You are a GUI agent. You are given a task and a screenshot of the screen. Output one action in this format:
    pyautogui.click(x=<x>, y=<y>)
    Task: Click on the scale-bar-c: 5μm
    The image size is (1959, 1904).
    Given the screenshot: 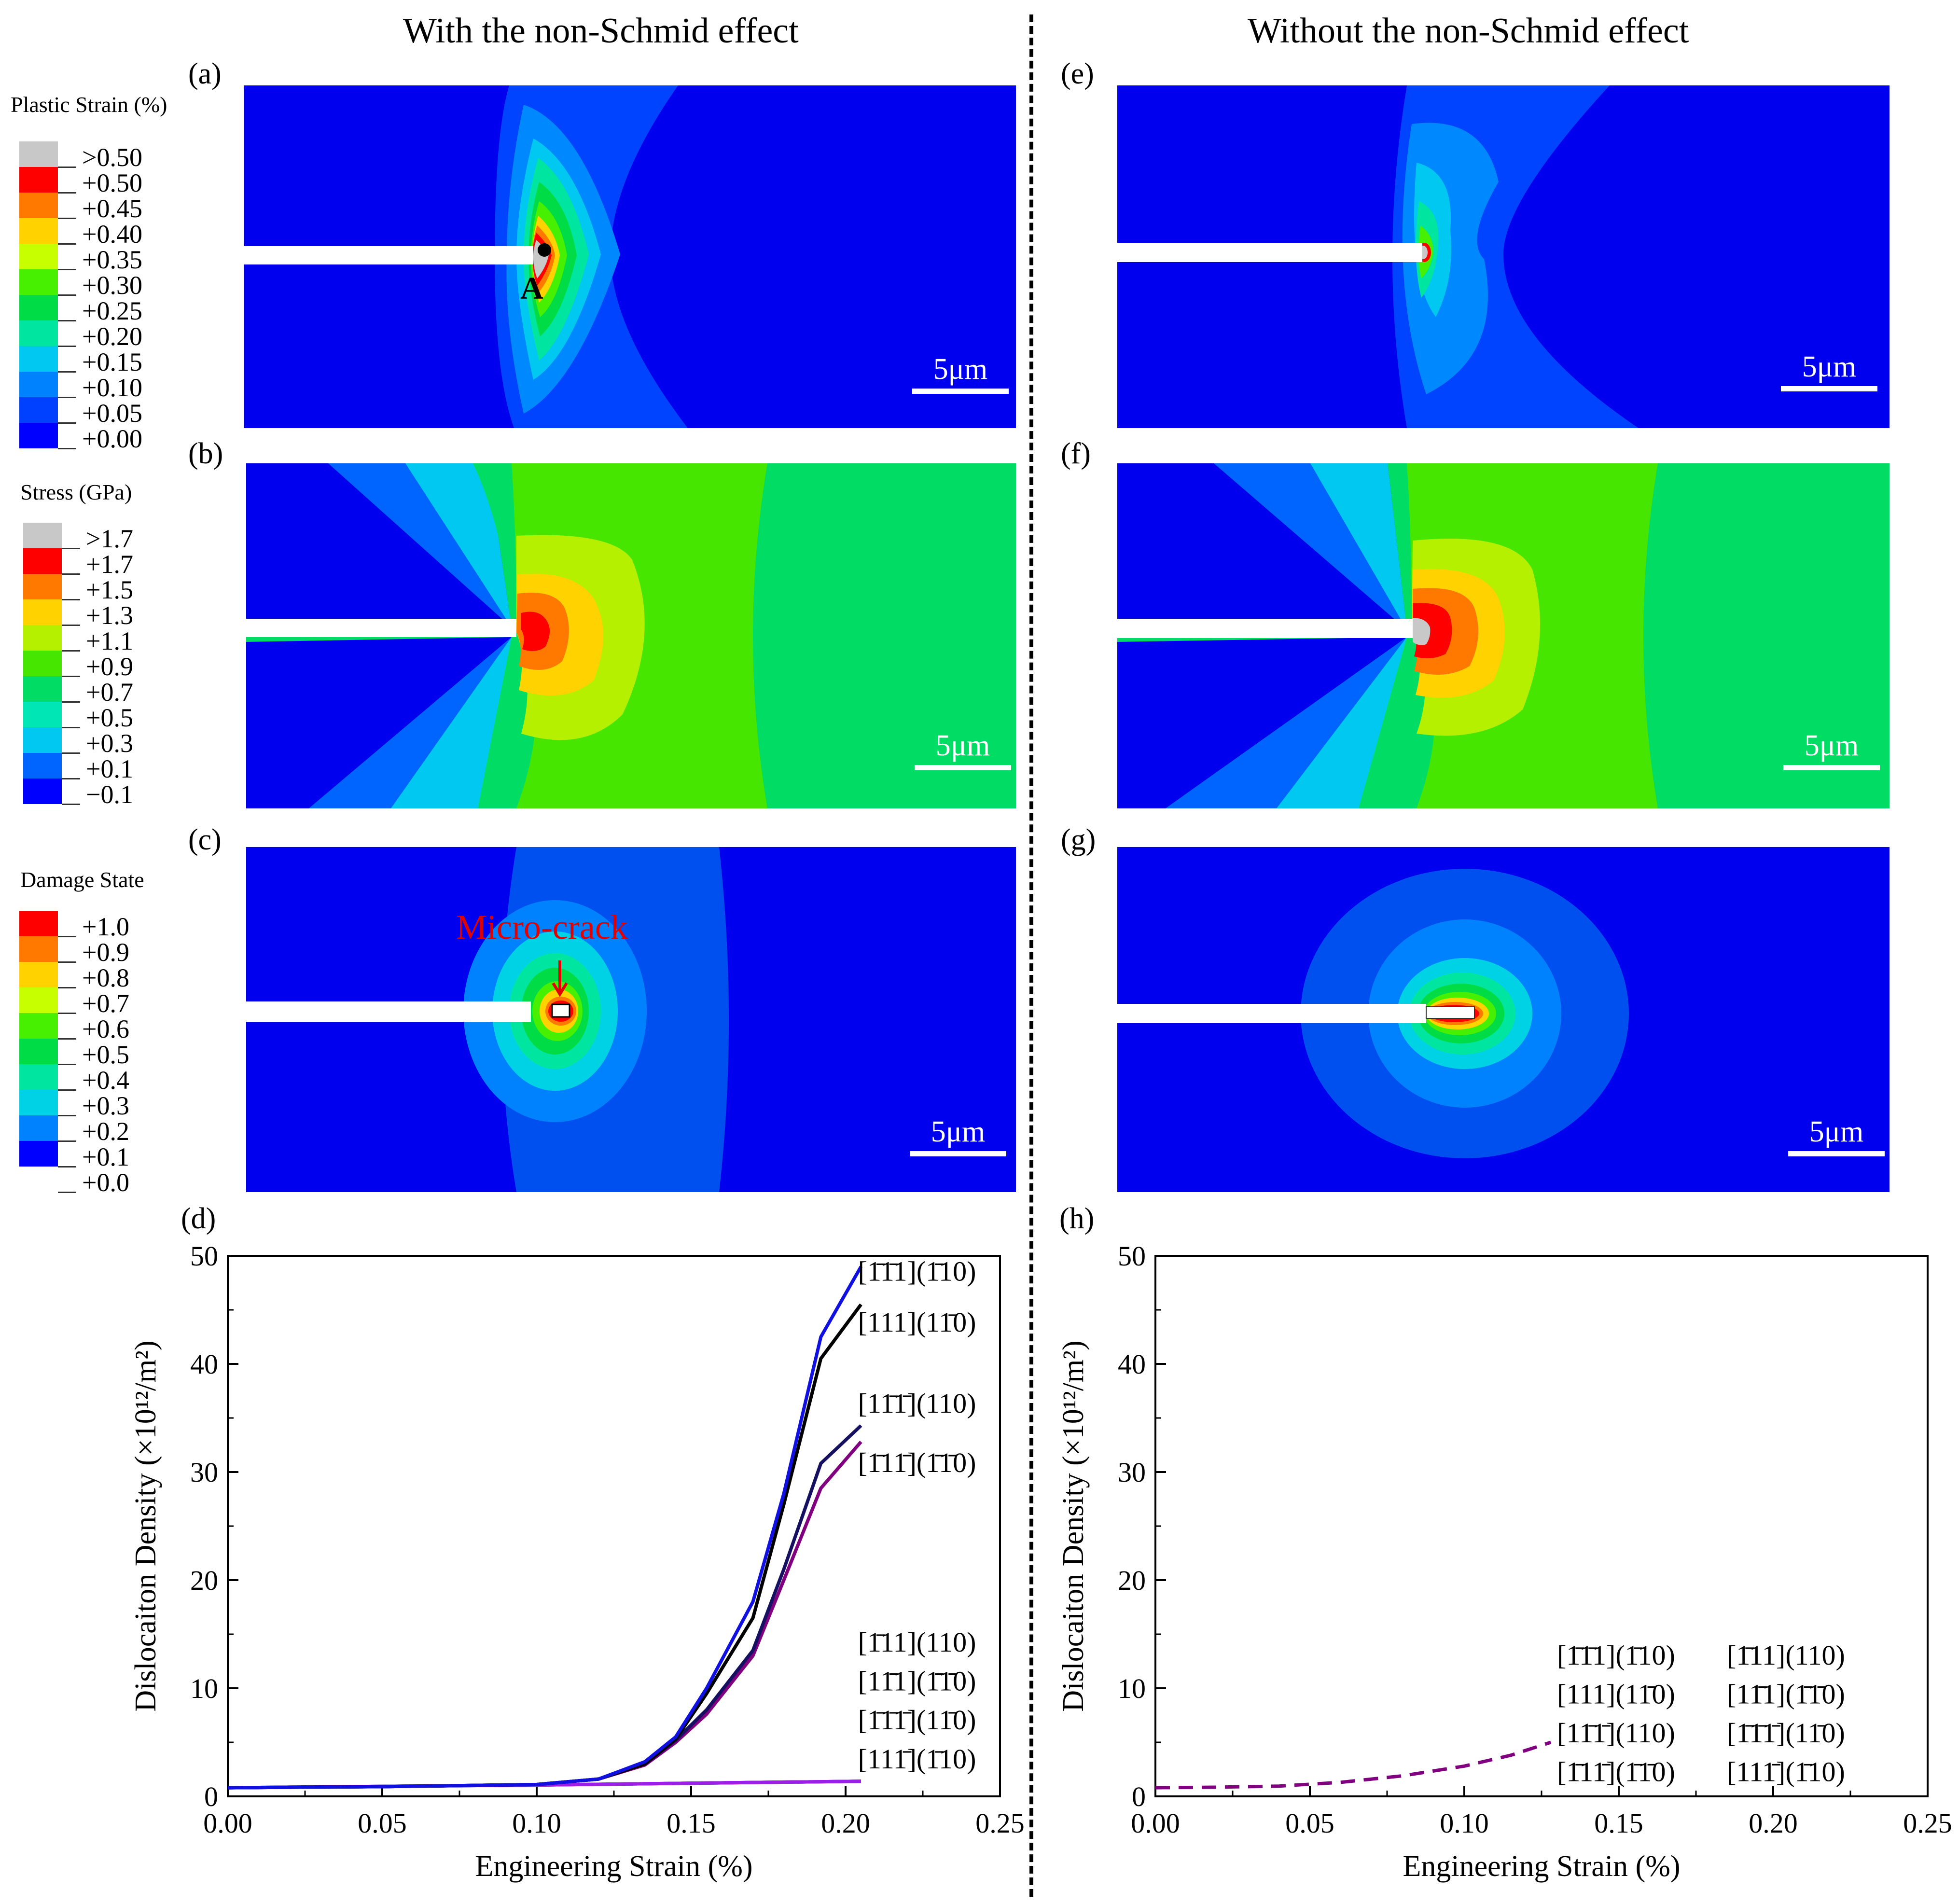 What is the action you would take?
    pyautogui.click(x=958, y=1136)
    